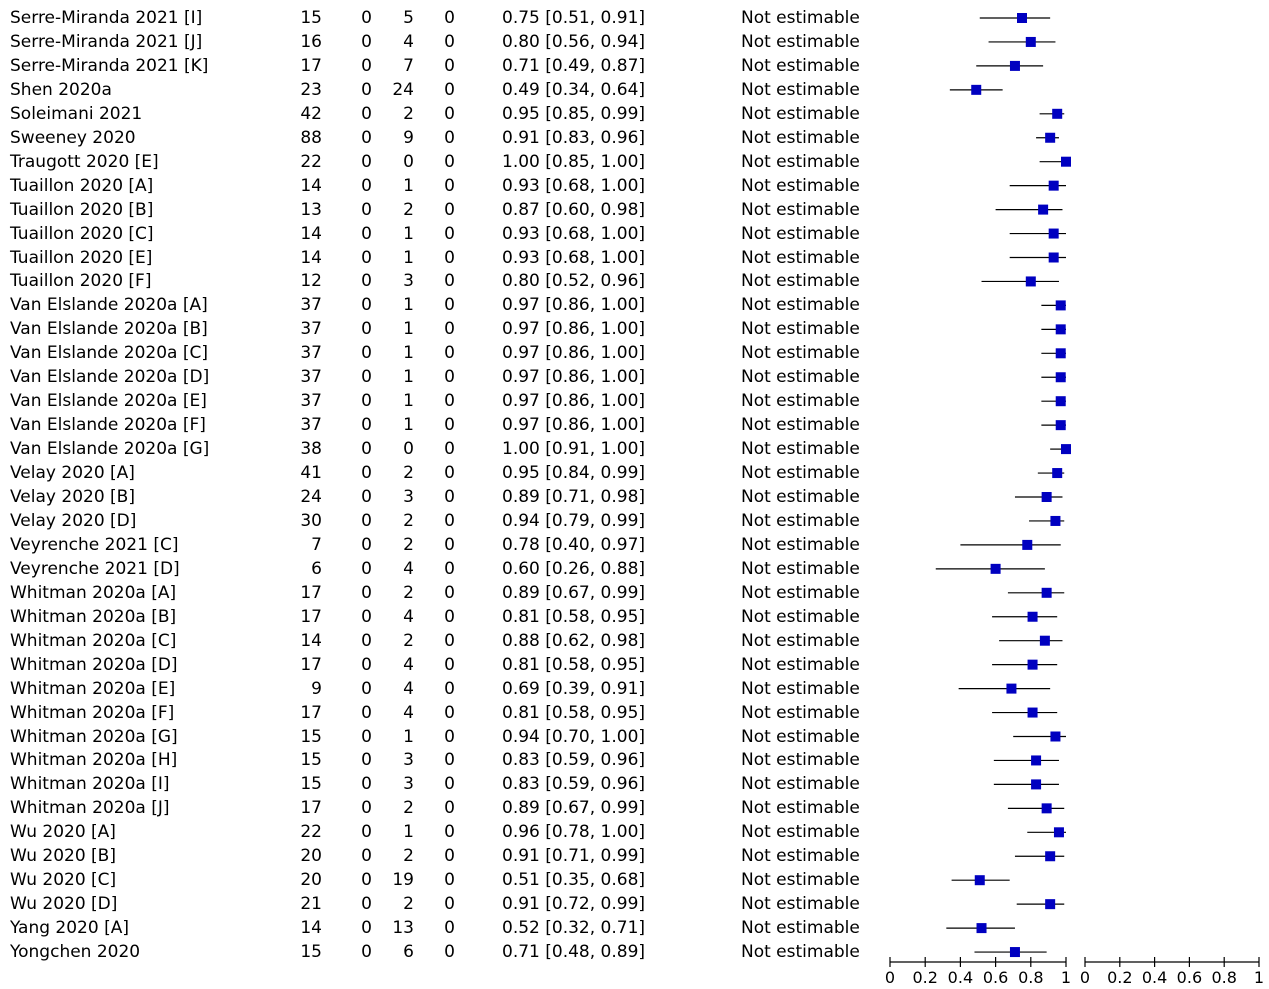  Describe the element at coordinates (108, 401) in the screenshot. I see `study-name: Van Elslande 2020a [E]` at that location.